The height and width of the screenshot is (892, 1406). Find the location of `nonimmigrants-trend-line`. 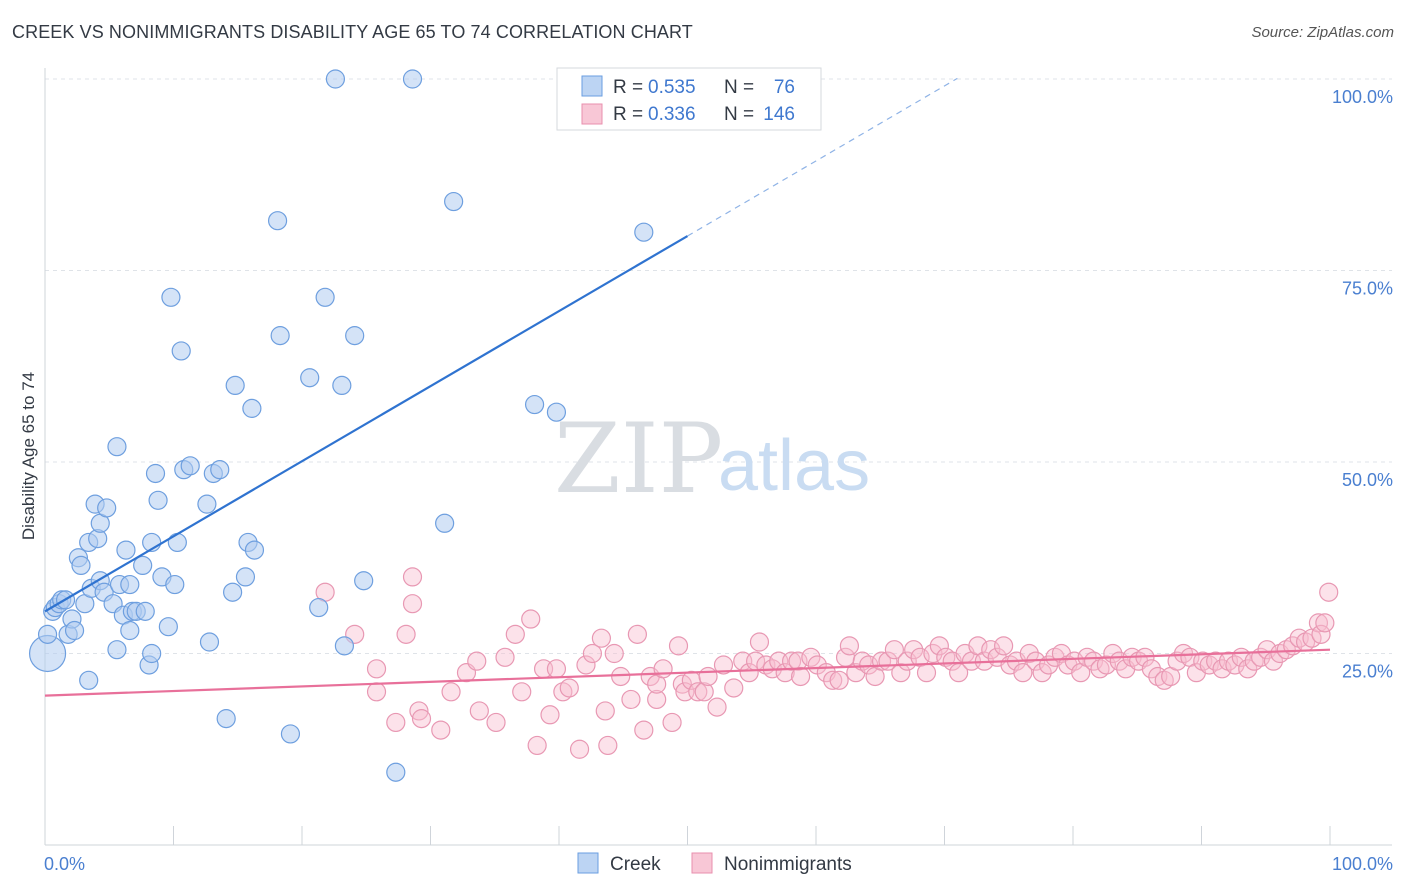

nonimmigrants-trend-line is located at coordinates (687, 672).